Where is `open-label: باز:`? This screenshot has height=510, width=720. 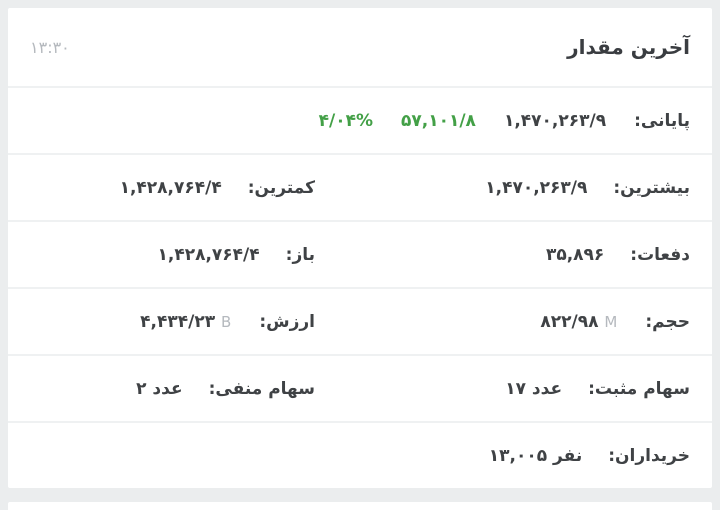 open-label: باز: is located at coordinates (300, 254).